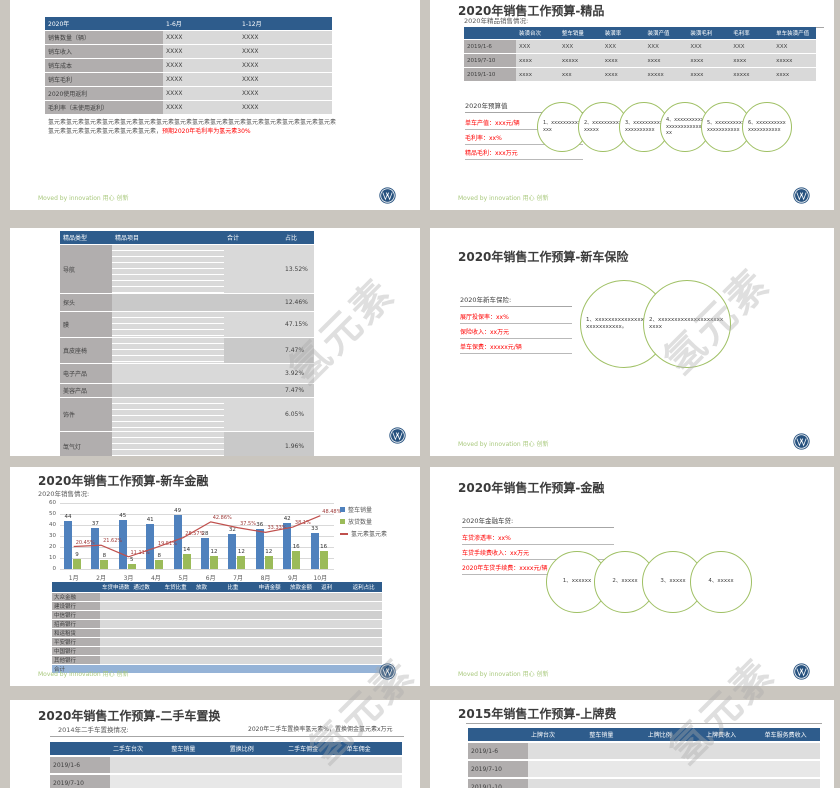 The image size is (840, 788). What do you see at coordinates (372, 748) in the screenshot?
I see `column-header: 单车佣金` at bounding box center [372, 748].